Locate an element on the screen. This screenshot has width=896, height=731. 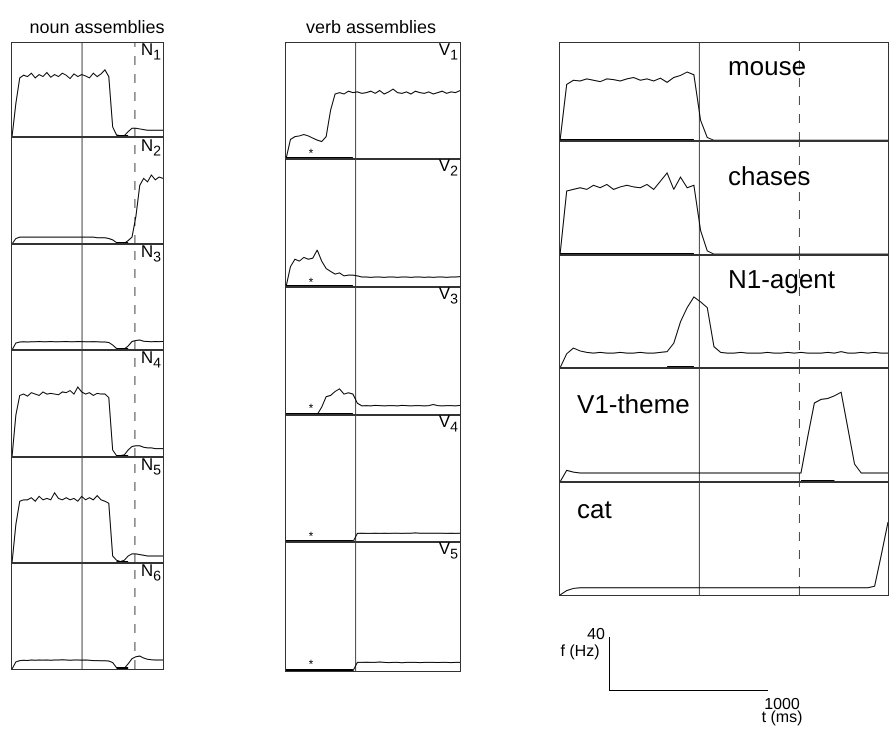
chart-title: cat is located at coordinates (594, 509).